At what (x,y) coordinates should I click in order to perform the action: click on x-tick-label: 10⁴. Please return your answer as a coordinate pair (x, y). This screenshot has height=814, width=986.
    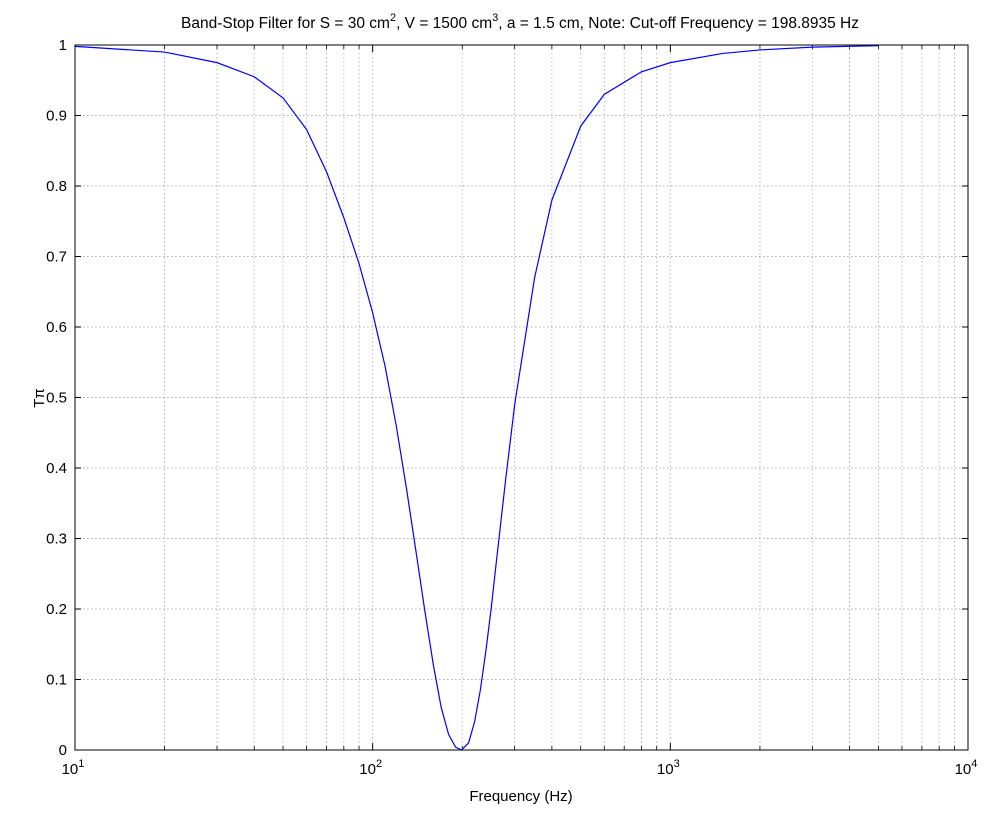
    Looking at the image, I should click on (966, 768).